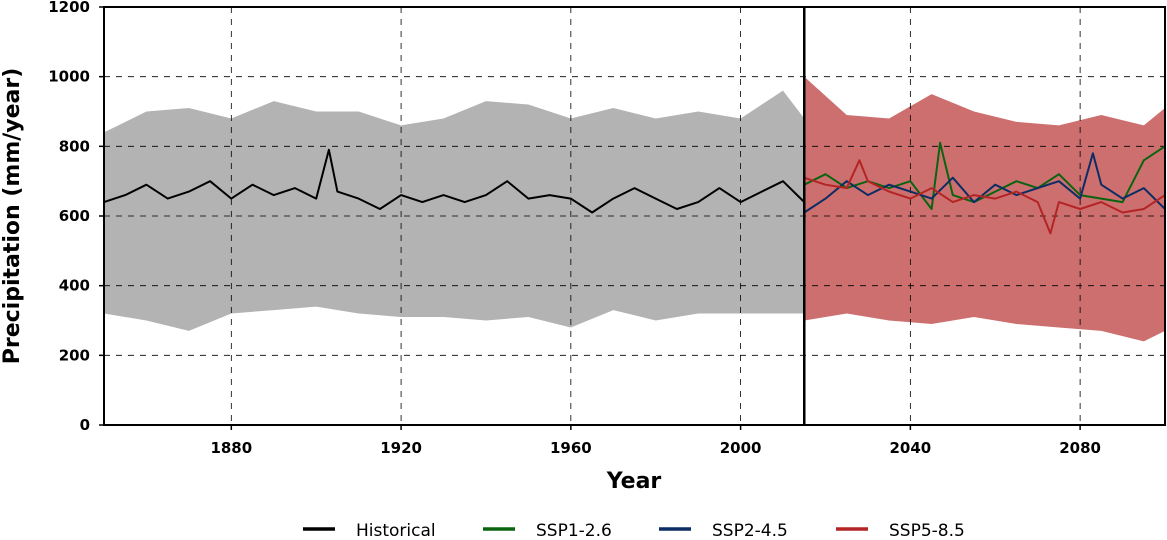 The image size is (1167, 540). What do you see at coordinates (574, 528) in the screenshot?
I see `legend-label: SSP1-2.6` at bounding box center [574, 528].